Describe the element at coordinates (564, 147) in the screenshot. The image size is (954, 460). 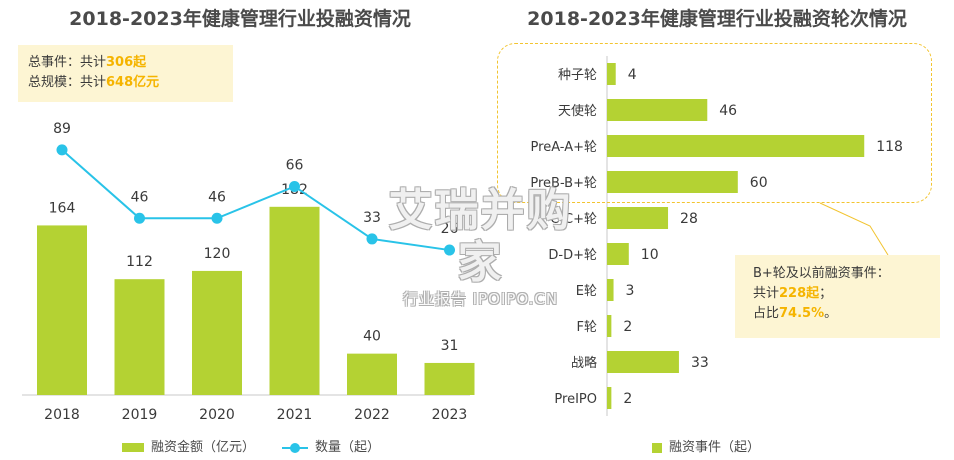
I see `round-category-label: PreA-A+轮` at that location.